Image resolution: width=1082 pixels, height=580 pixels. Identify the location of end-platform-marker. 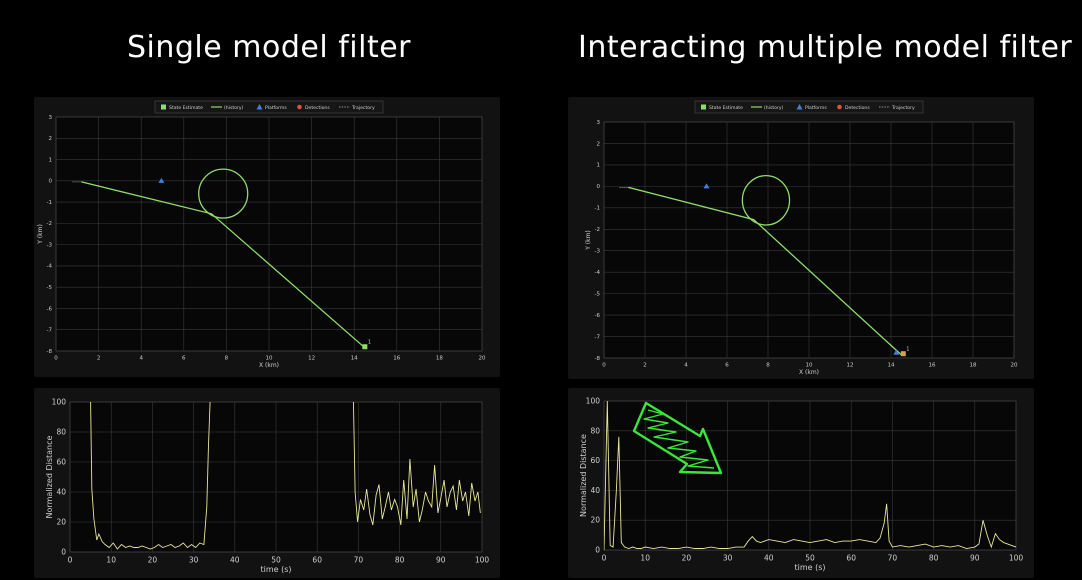
(896, 352).